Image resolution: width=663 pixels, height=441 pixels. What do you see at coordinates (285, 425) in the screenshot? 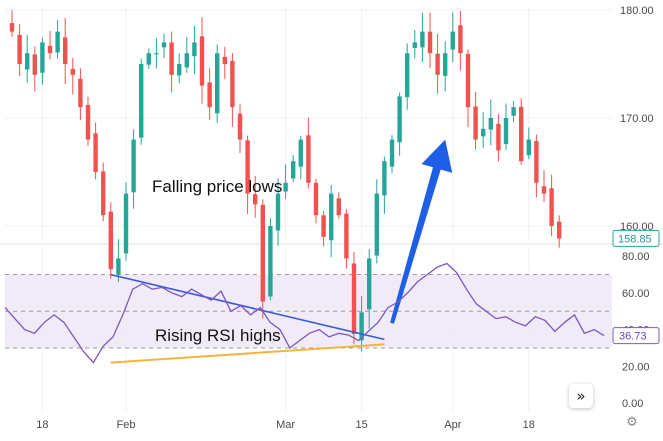
I see `x-axis-tick-label: Mar` at bounding box center [285, 425].